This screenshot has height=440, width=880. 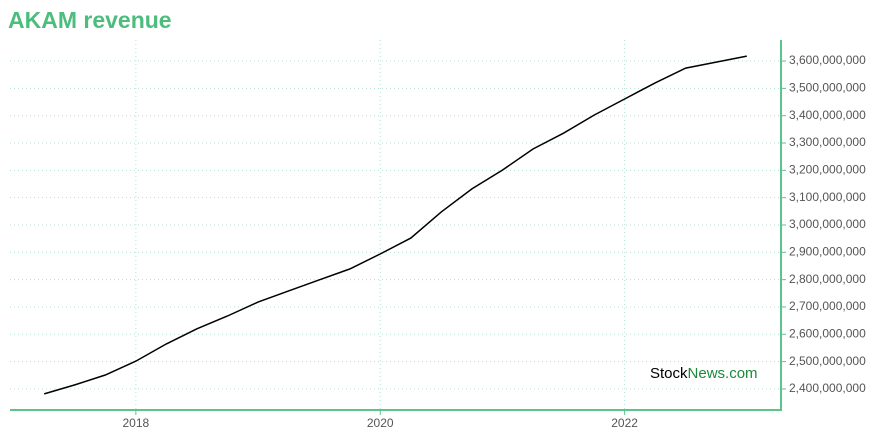 What do you see at coordinates (90, 20) in the screenshot?
I see `chart-title: AKAM revenue` at bounding box center [90, 20].